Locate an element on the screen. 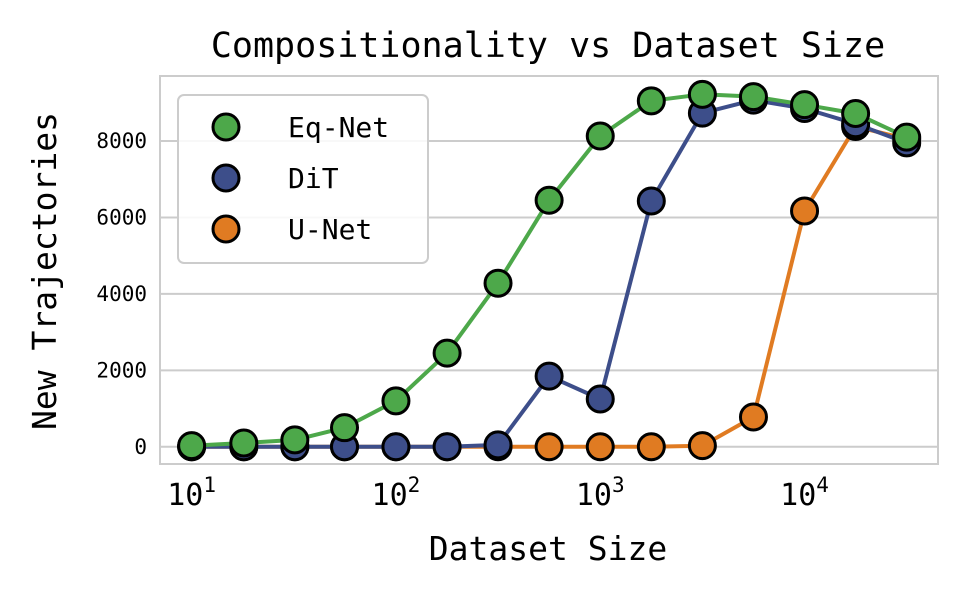  x-tick-label: 10³ is located at coordinates (600, 493).